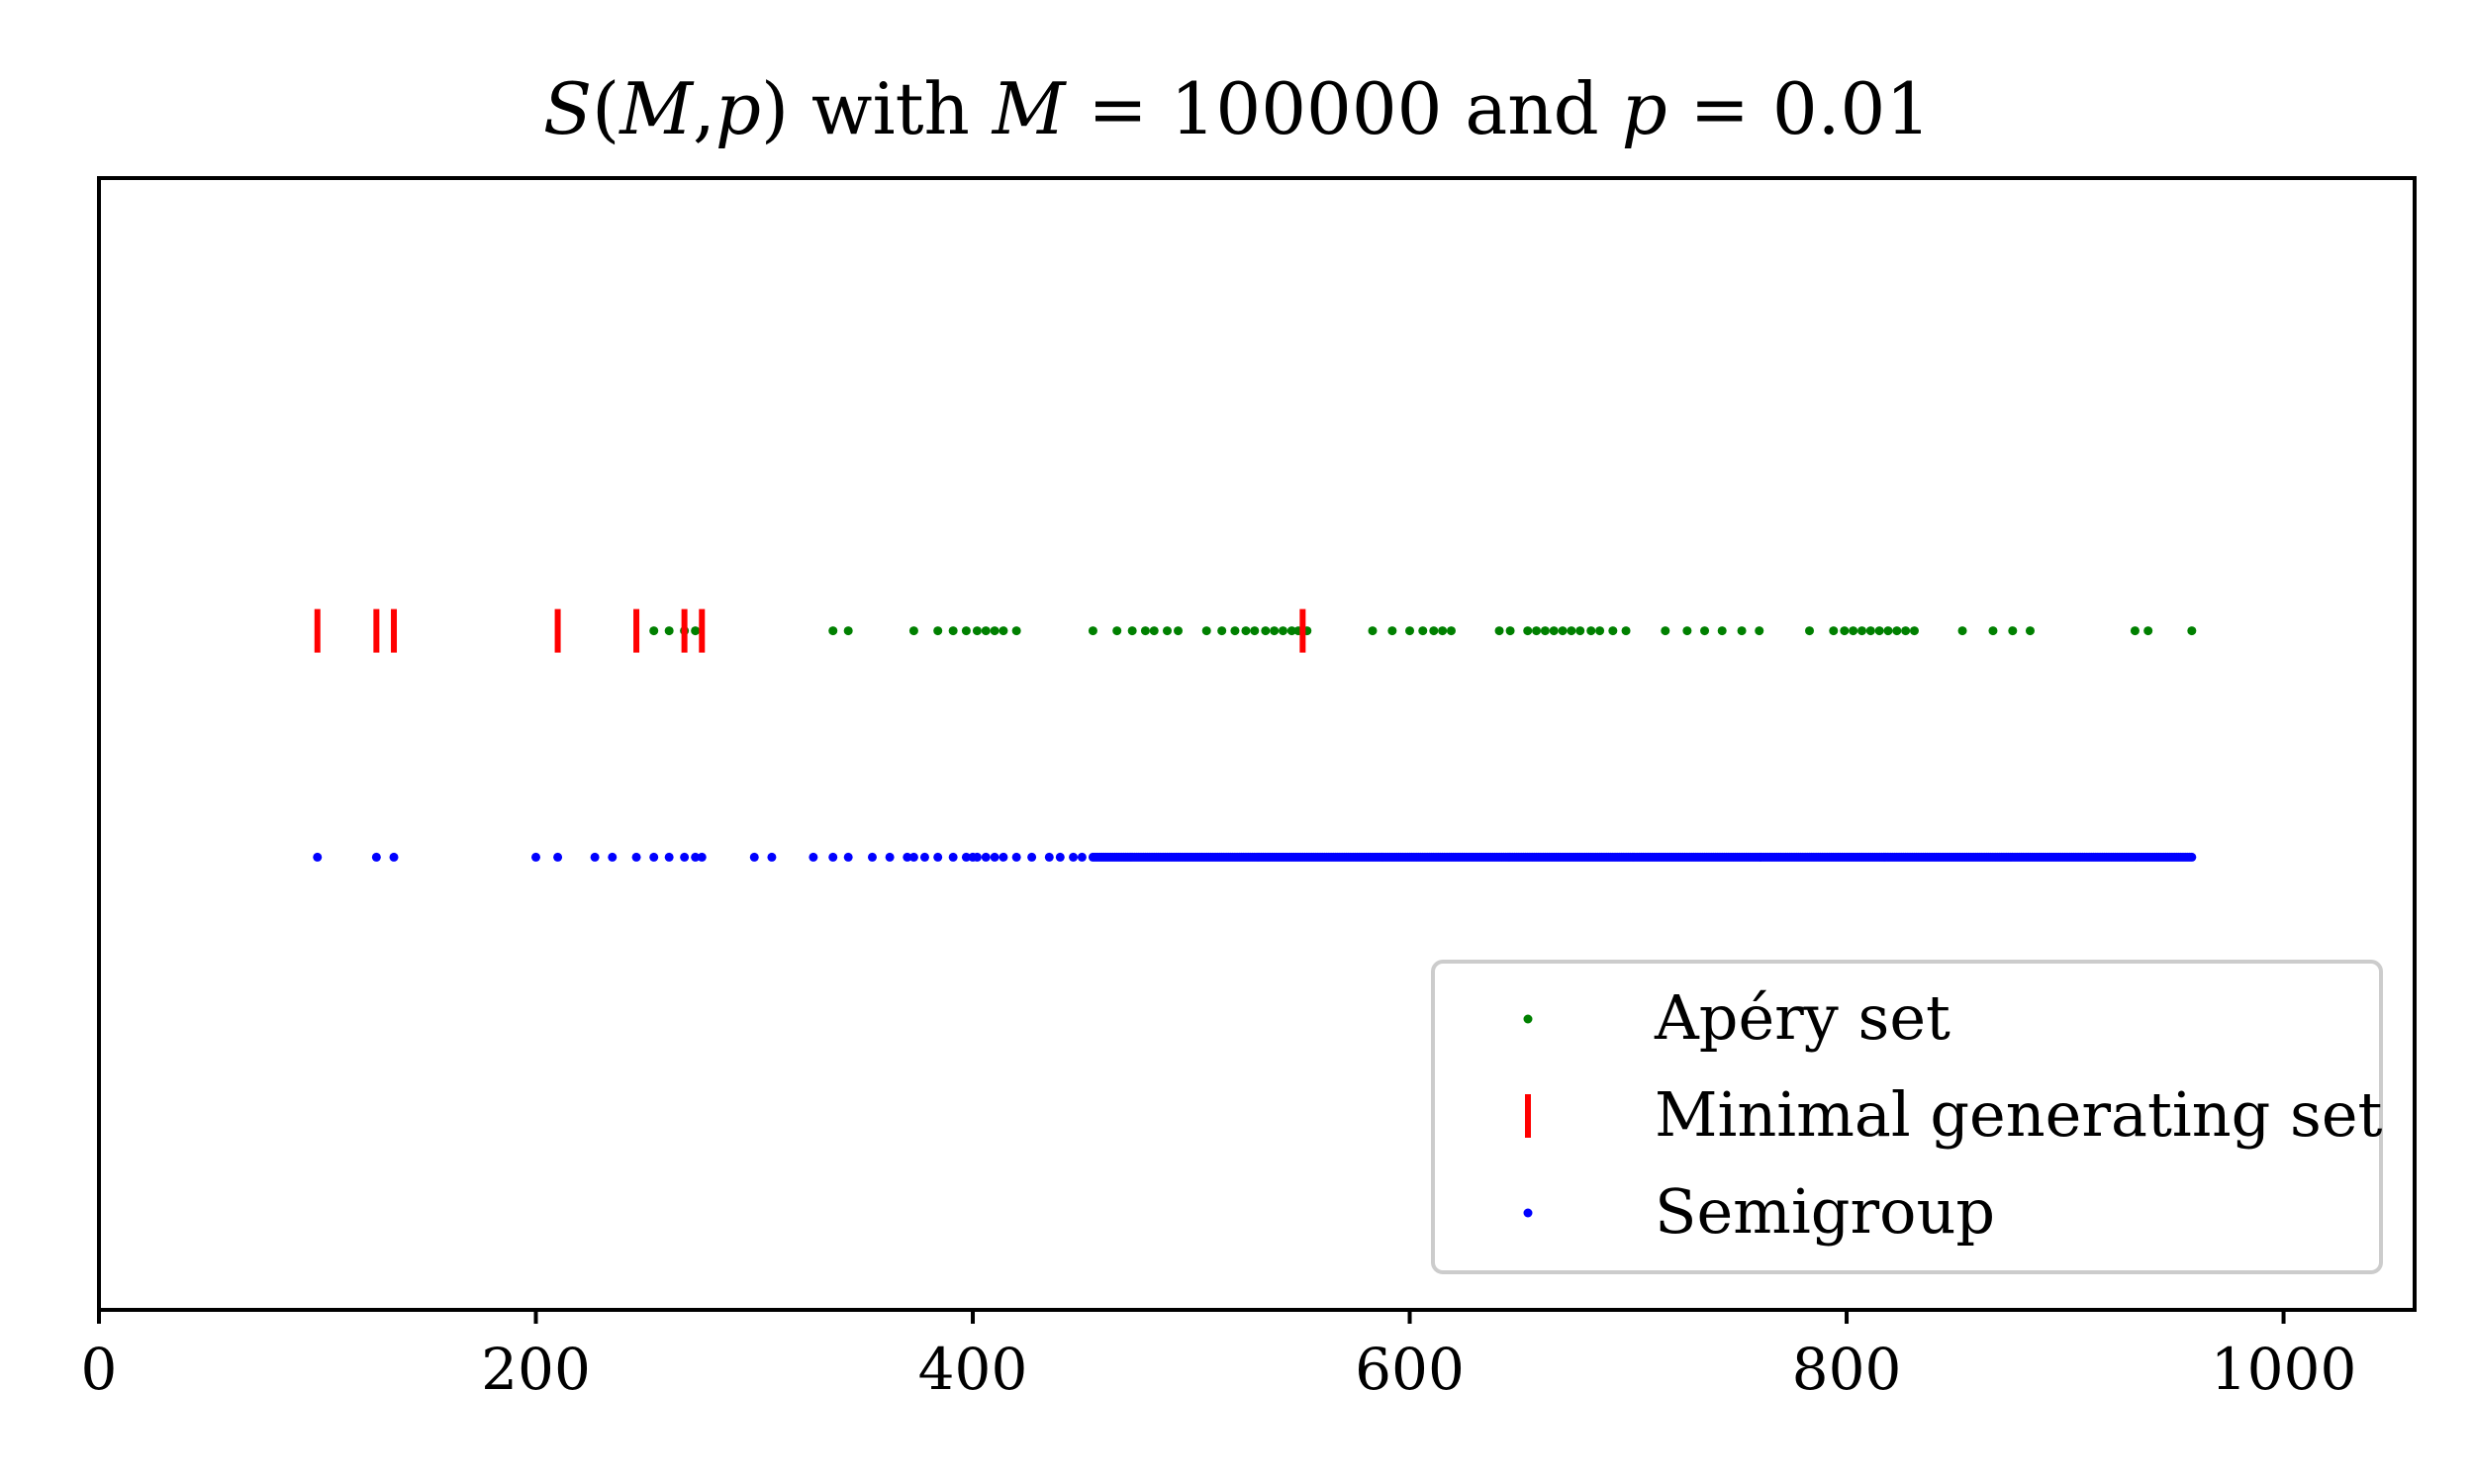 The width and height of the screenshot is (2474, 1484). I want to click on legend-label: Semigroup, so click(1825, 1211).